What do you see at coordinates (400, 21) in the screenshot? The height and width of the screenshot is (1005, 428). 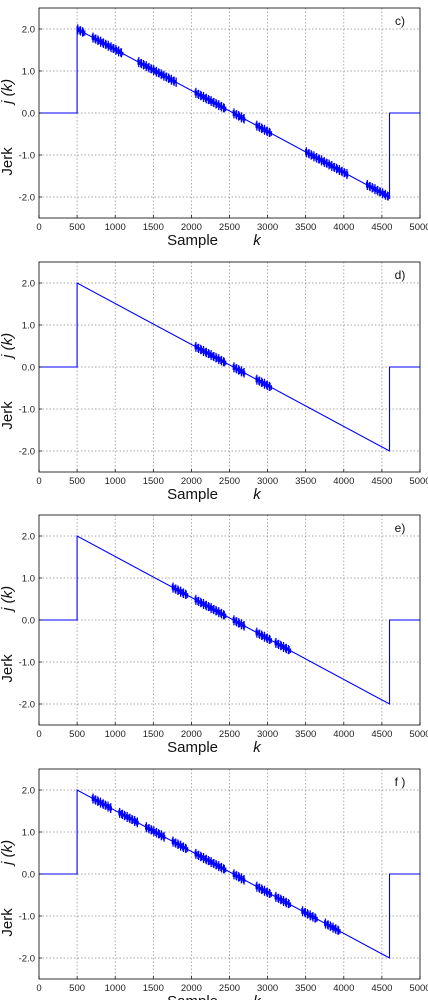 I see `panel-label: c)` at bounding box center [400, 21].